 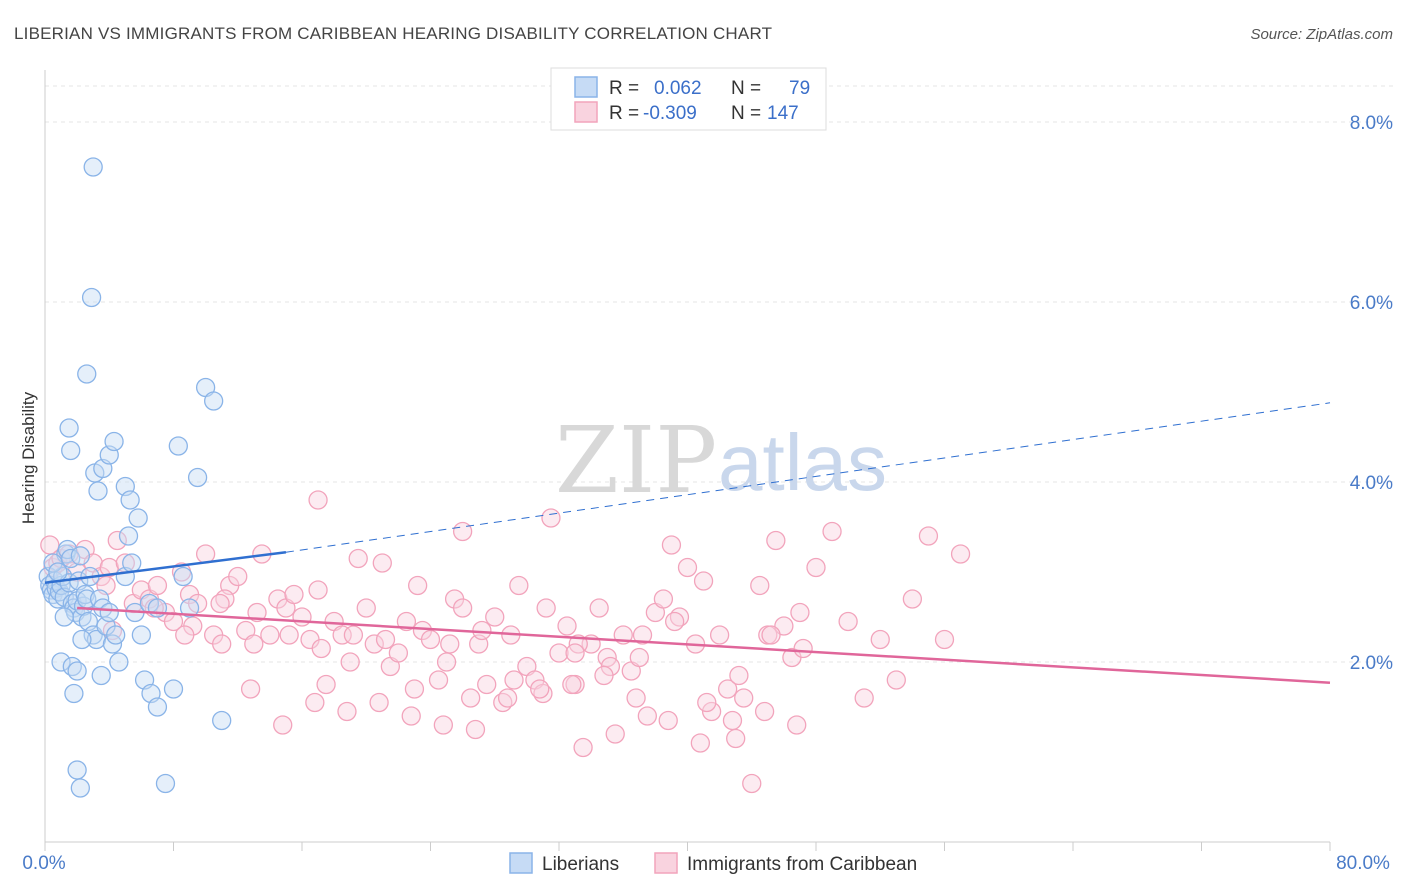 I want to click on stats-legend: R = 0.062 N = 79 R = -0.309 N = 147, so click(x=688, y=99).